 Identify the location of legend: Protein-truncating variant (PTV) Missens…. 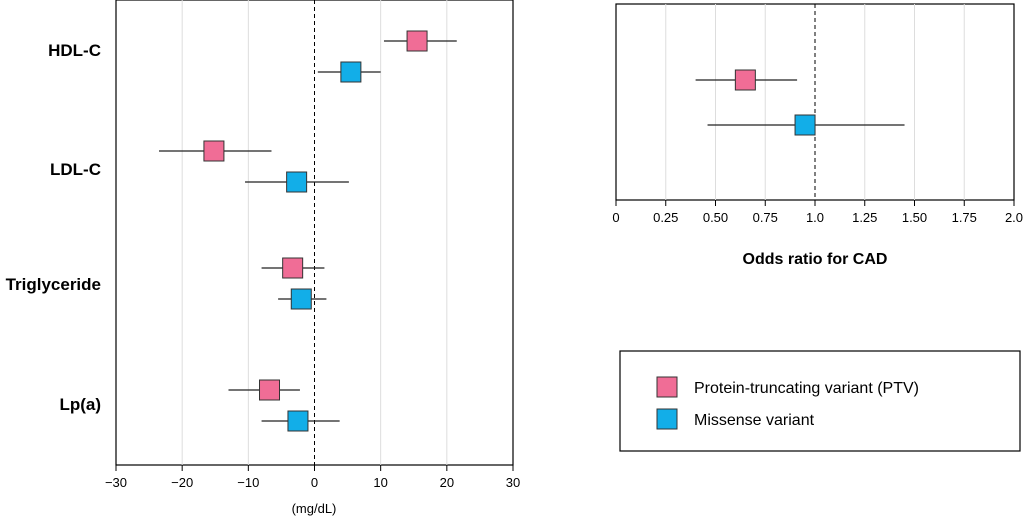
(820, 401).